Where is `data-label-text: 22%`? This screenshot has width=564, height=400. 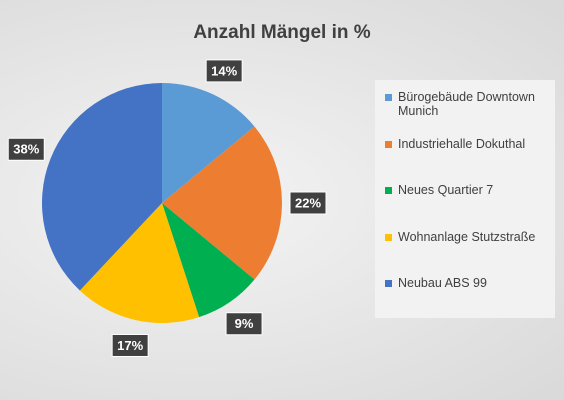 data-label-text: 22% is located at coordinates (308, 202).